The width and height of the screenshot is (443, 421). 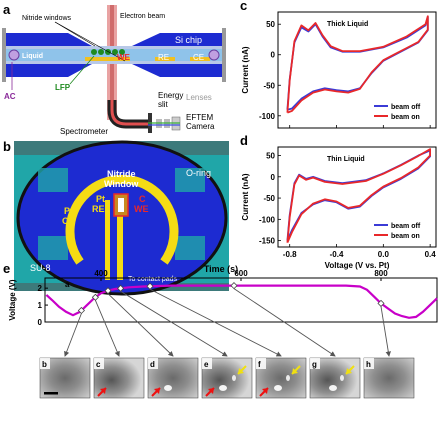 I want to click on si-chip-bottom-right, so click(x=177, y=70).